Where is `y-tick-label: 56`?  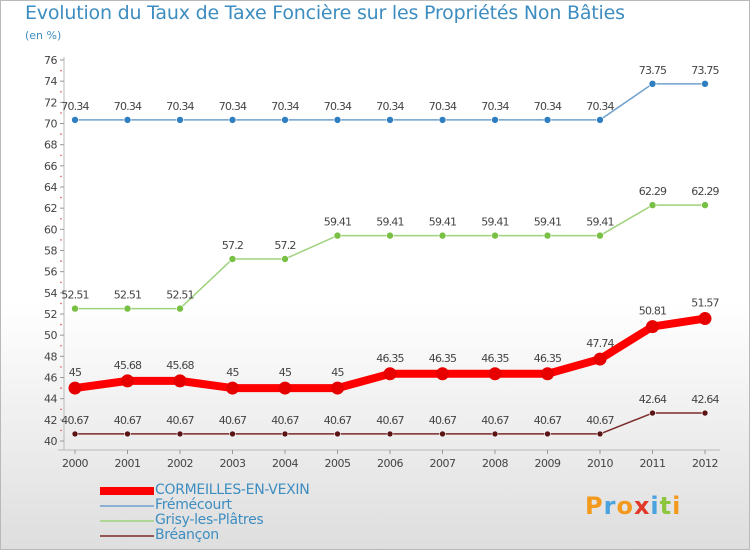 y-tick-label: 56 is located at coordinates (50, 272).